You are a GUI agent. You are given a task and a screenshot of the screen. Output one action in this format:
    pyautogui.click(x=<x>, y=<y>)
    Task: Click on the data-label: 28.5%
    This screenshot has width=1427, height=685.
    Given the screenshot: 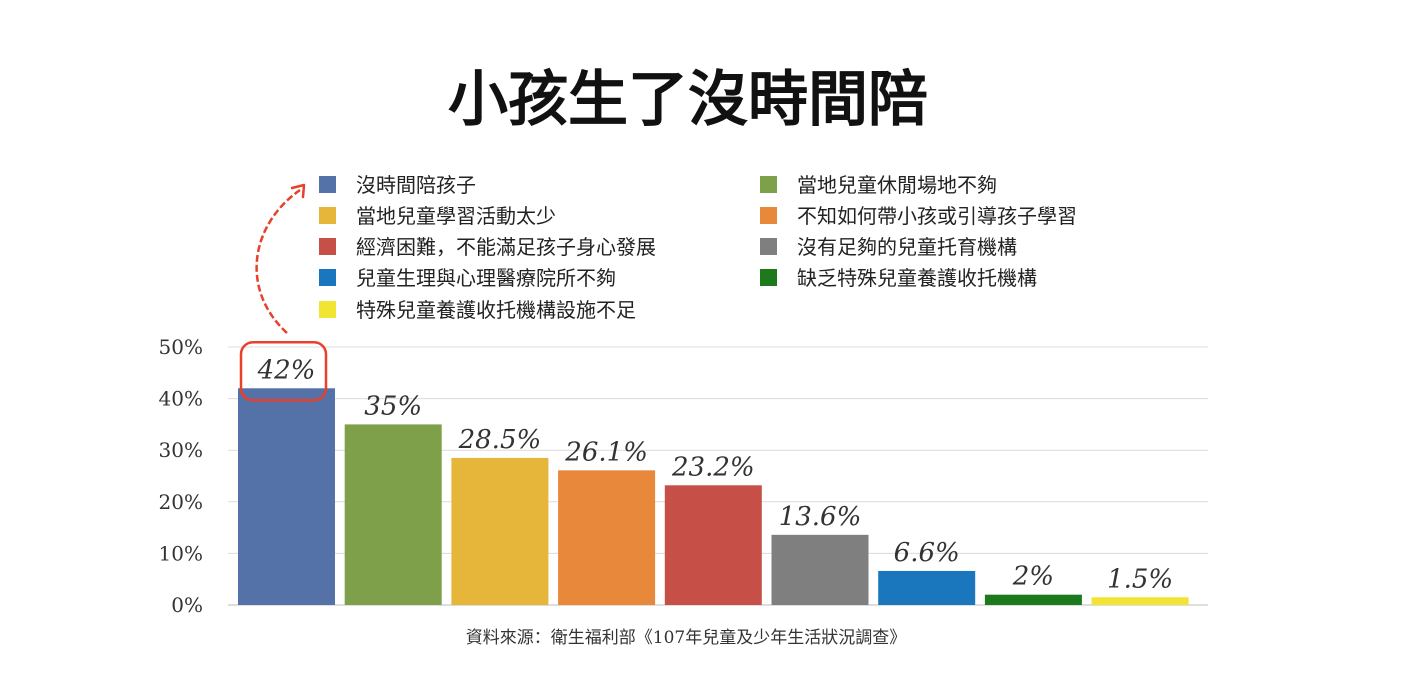 What is the action you would take?
    pyautogui.click(x=500, y=440)
    